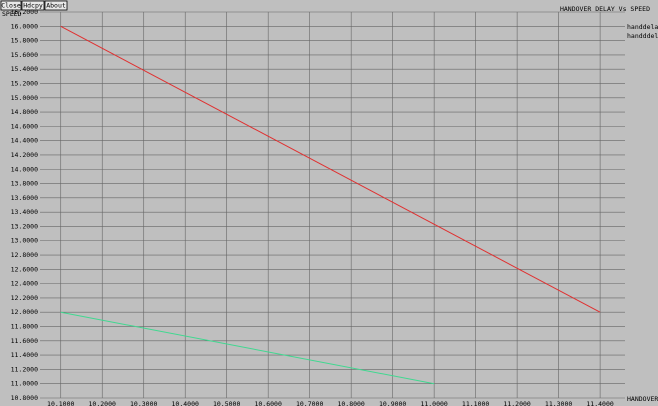 Image resolution: width=658 pixels, height=406 pixels. Describe the element at coordinates (12, 14) in the screenshot. I see `y-axis-label: SPEED` at that location.